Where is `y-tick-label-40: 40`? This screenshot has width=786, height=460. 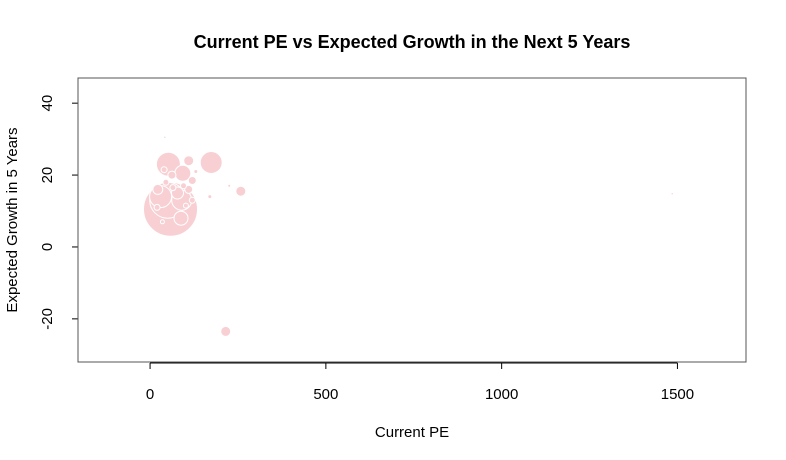 y-tick-label-40: 40 is located at coordinates (47, 103).